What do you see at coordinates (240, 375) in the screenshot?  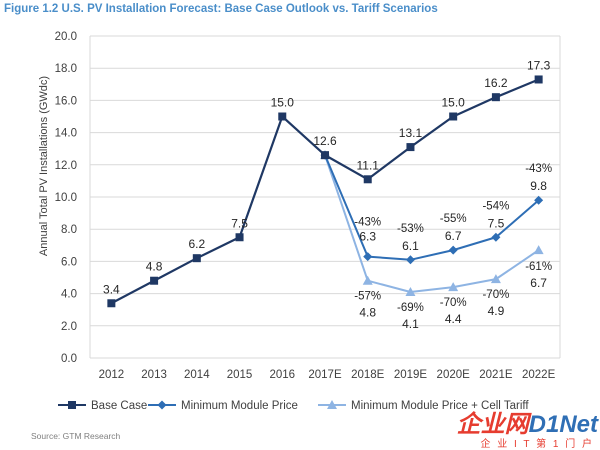 I see `x-tick-2015: 2015` at bounding box center [240, 375].